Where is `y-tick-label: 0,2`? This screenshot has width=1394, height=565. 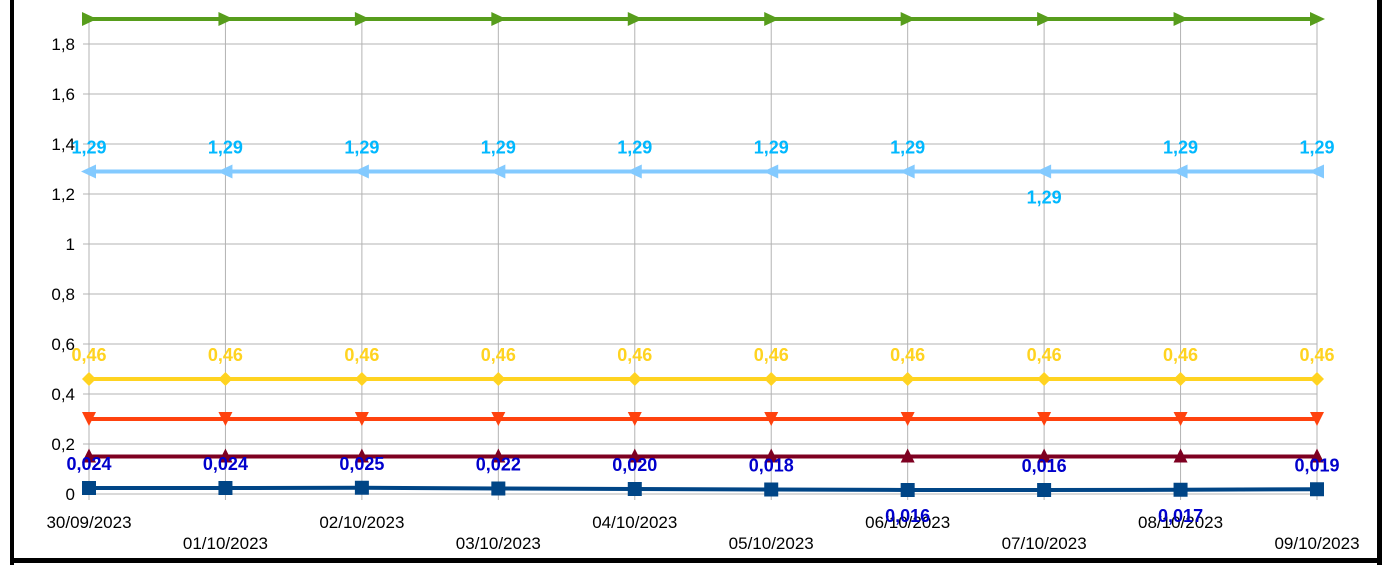 y-tick-label: 0,2 is located at coordinates (63, 444).